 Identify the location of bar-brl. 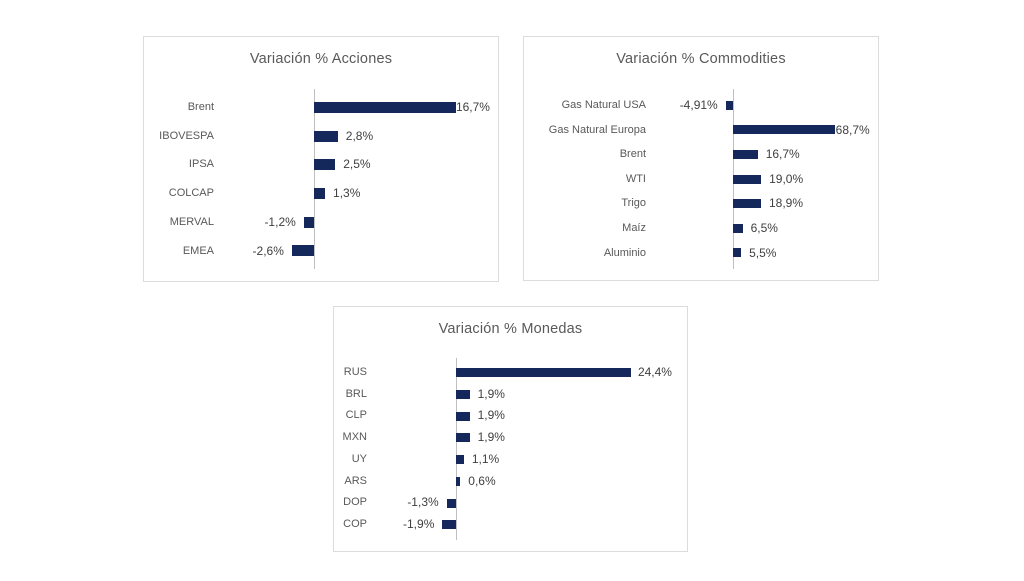
(463, 395).